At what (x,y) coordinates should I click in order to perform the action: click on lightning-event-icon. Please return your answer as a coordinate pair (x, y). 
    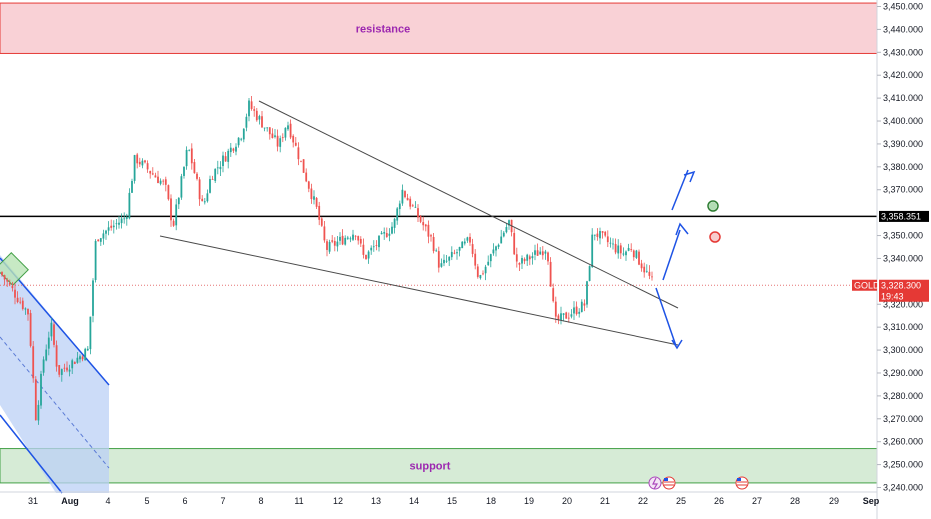
    Looking at the image, I should click on (655, 483).